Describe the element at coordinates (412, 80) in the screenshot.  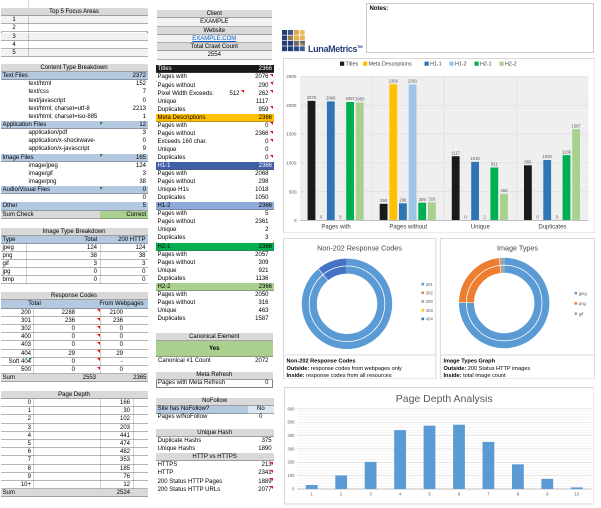
I see `svg-text: 2361` at that location.